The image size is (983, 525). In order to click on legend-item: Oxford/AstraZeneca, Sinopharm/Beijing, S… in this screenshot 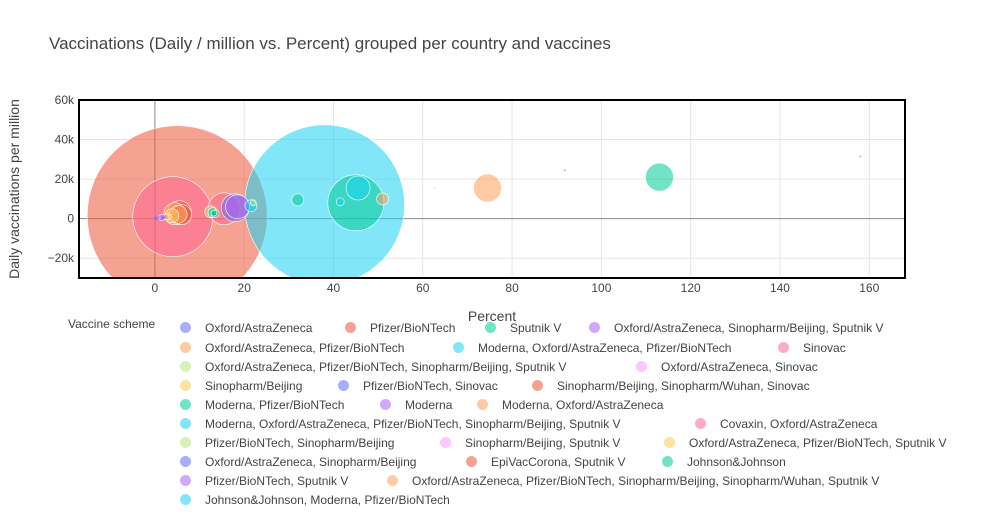, I will do `click(736, 327)`.